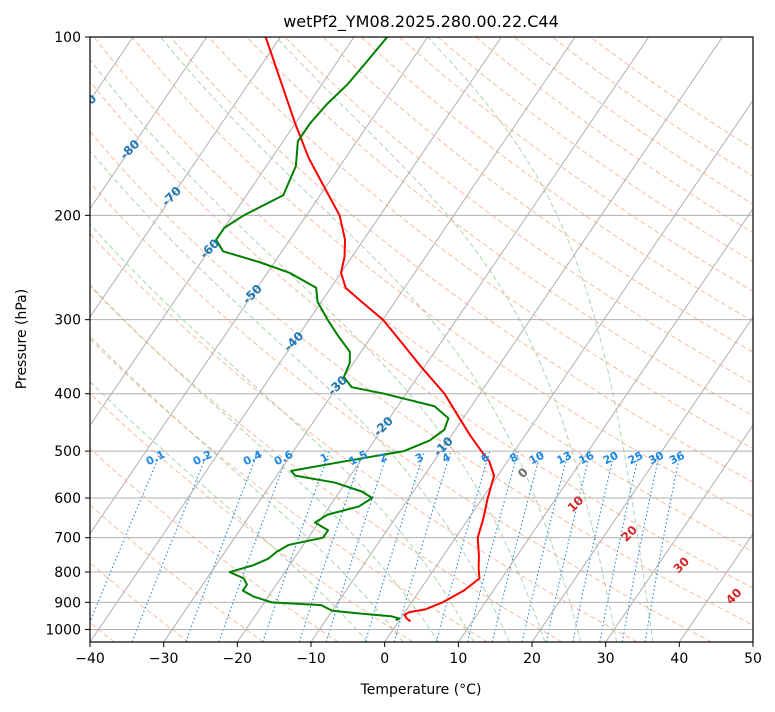 This screenshot has height=712, width=775. What do you see at coordinates (458, 659) in the screenshot?
I see `x-tick-label: 10` at bounding box center [458, 659].